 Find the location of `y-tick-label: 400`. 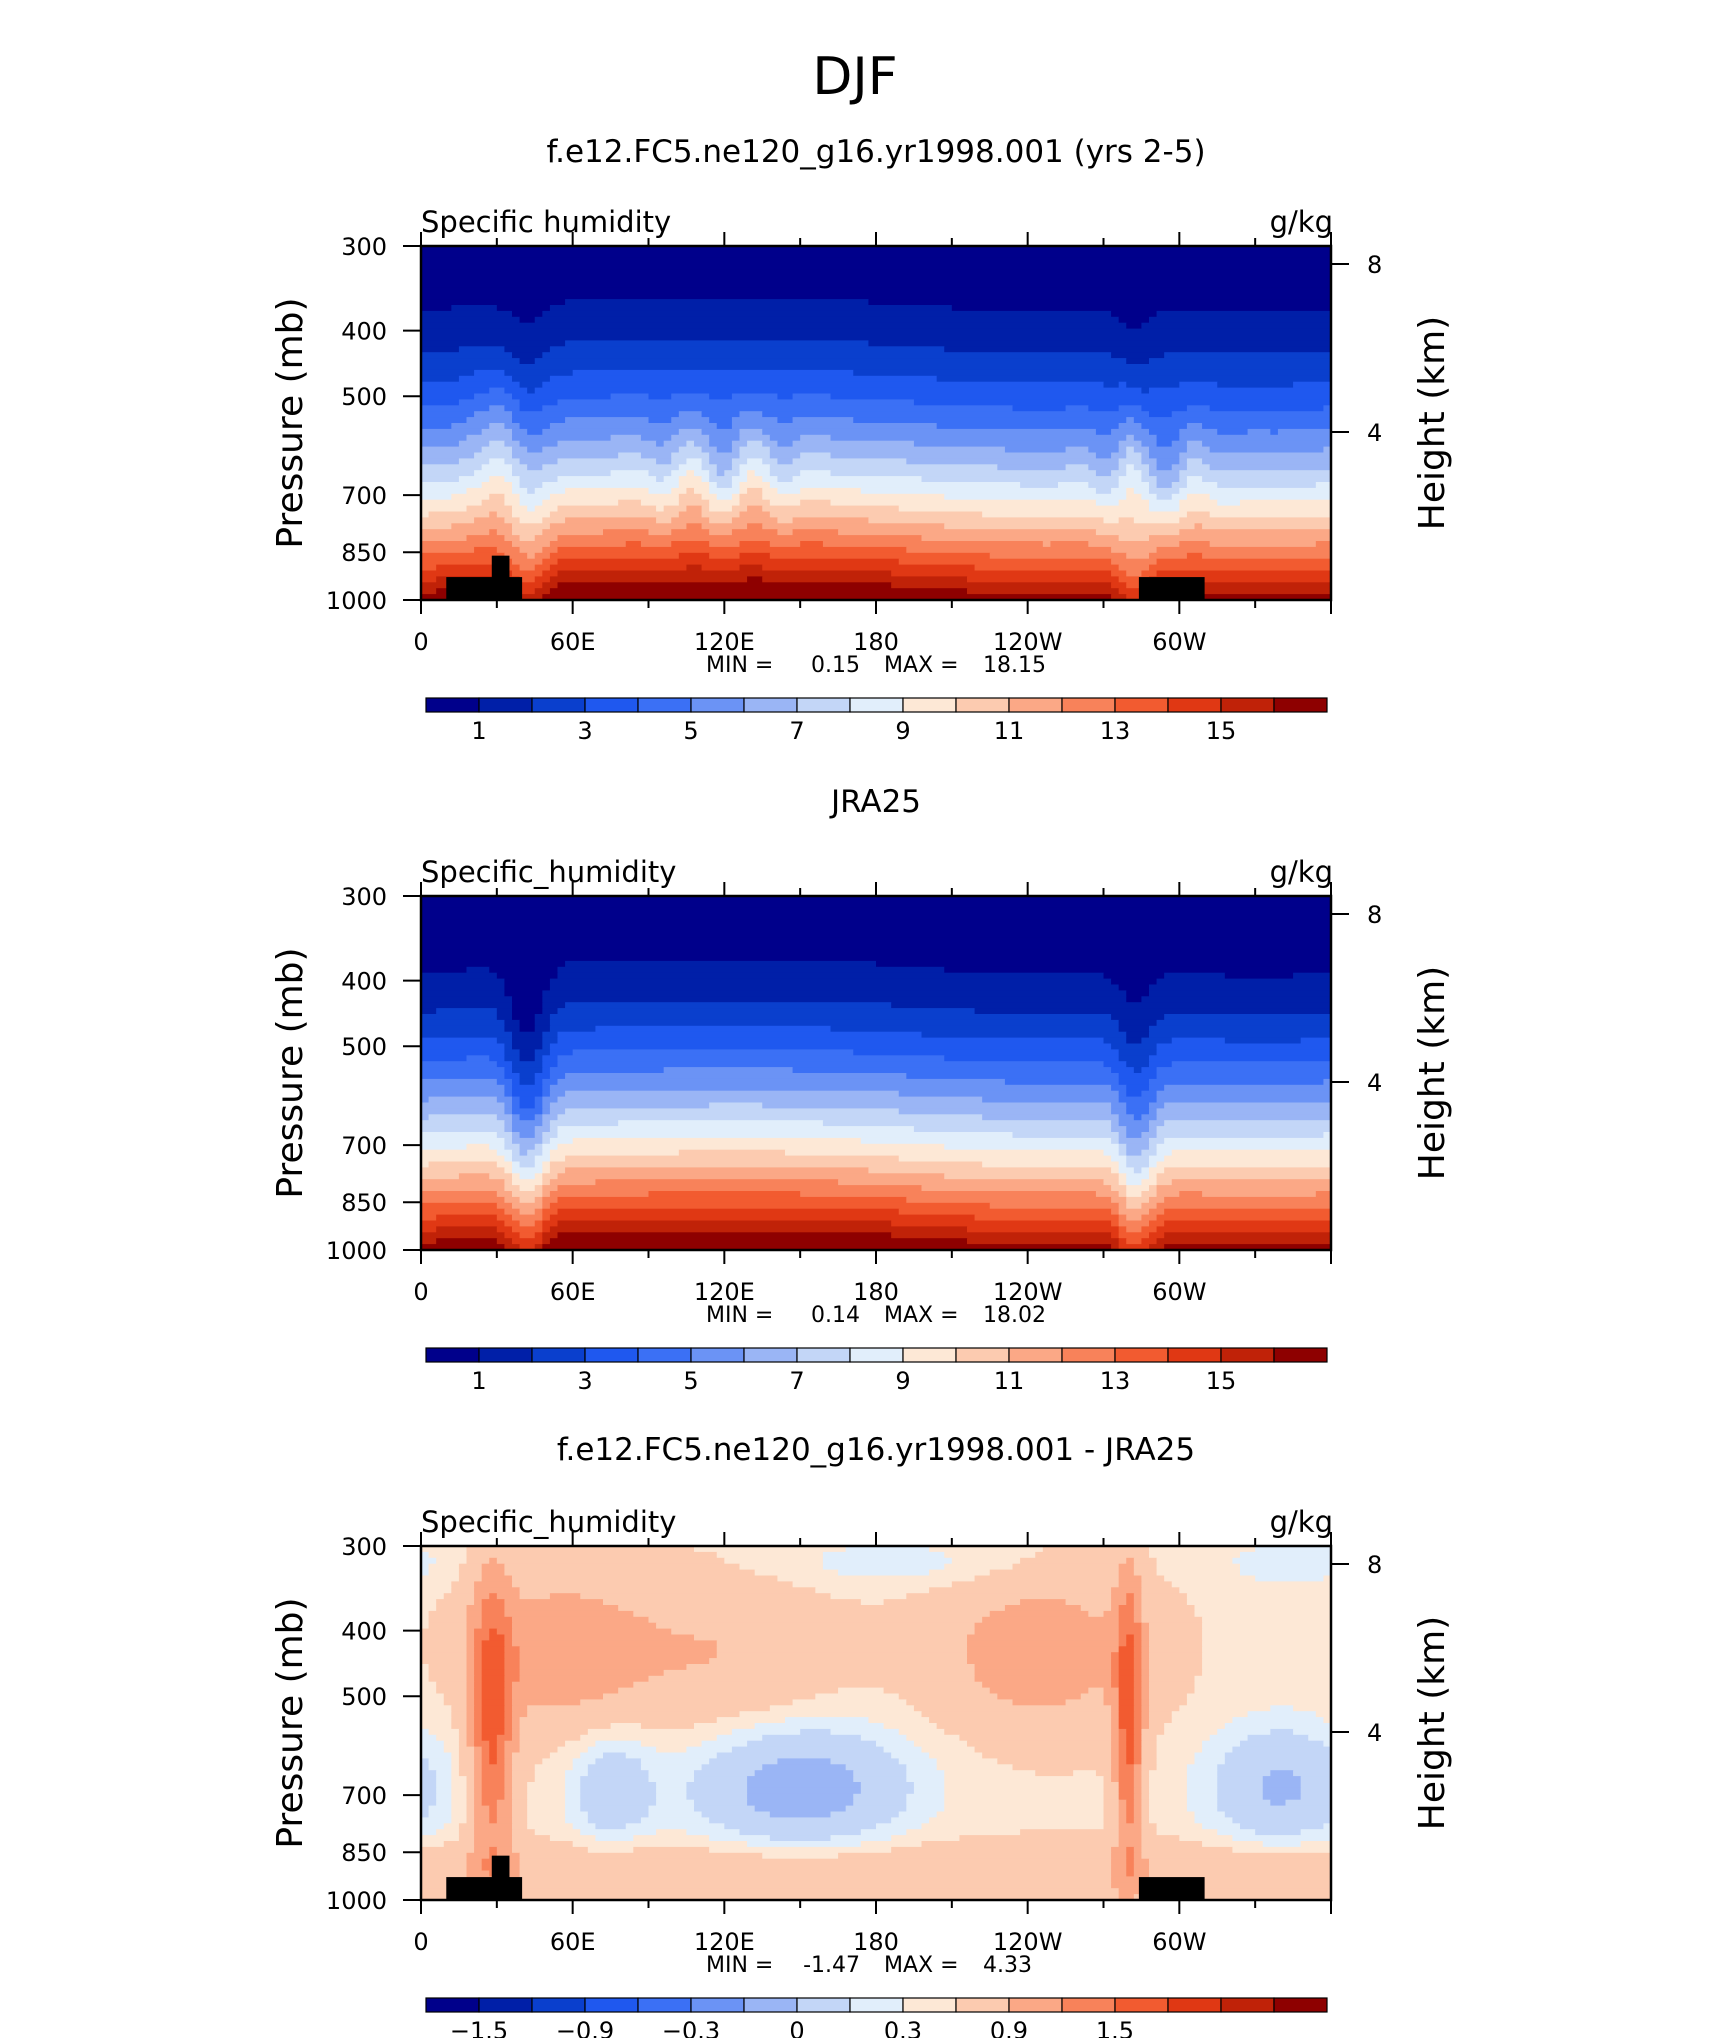

y-tick-label: 400 is located at coordinates (364, 332).